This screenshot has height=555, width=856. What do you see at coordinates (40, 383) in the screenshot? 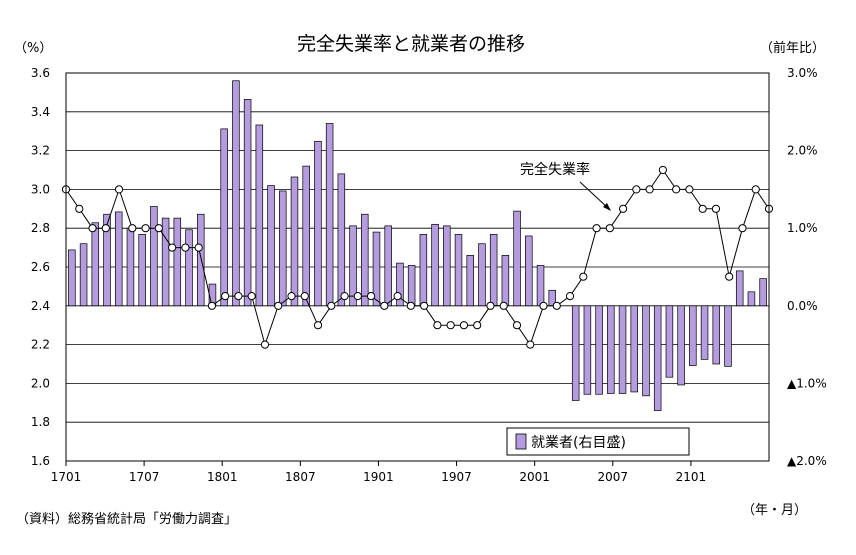
I see `left-tick-label: 2.0` at bounding box center [40, 383].